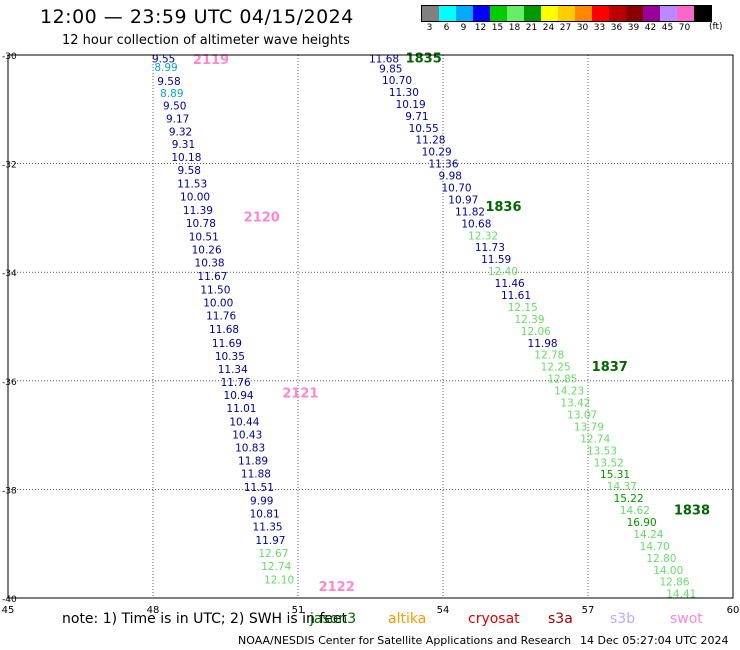 Image resolution: width=740 pixels, height=650 pixels. Describe the element at coordinates (483, 236) in the screenshot. I see `wave-height-value: 12.32` at that location.